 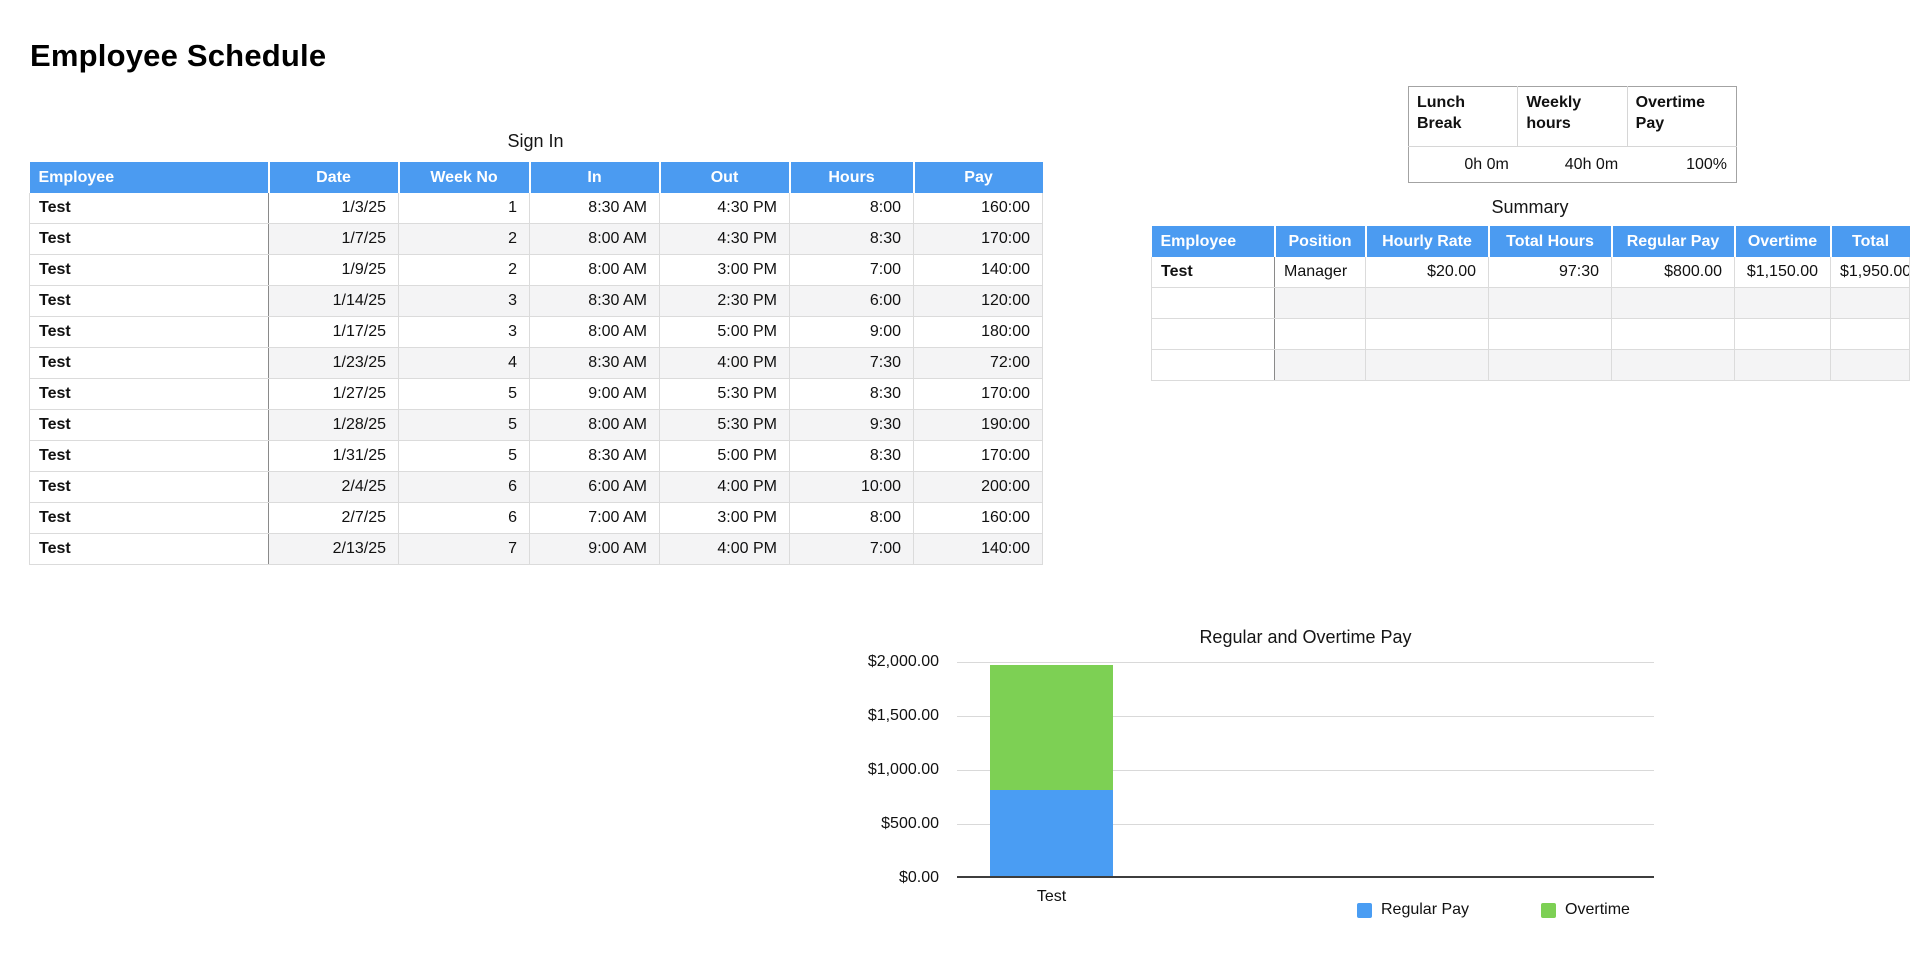 What do you see at coordinates (978, 177) in the screenshot?
I see `sign-in-column-header: Pay` at bounding box center [978, 177].